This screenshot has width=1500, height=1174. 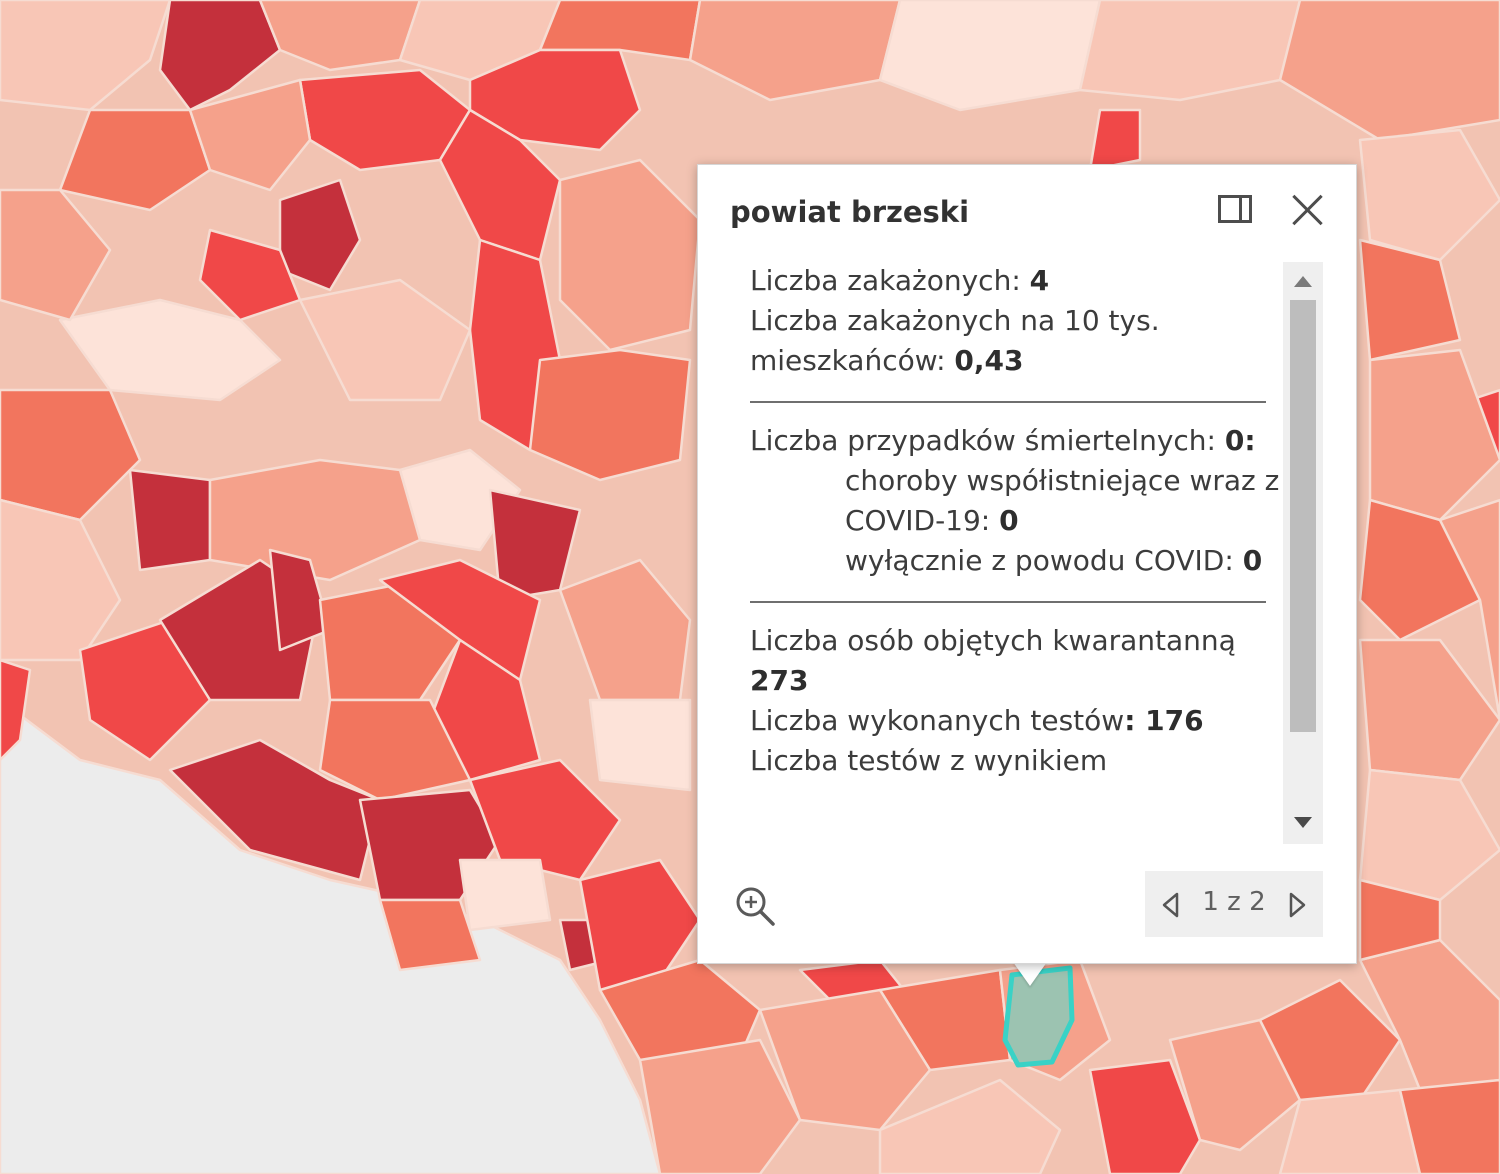 I want to click on popup-scrollbar, so click(x=1303, y=553).